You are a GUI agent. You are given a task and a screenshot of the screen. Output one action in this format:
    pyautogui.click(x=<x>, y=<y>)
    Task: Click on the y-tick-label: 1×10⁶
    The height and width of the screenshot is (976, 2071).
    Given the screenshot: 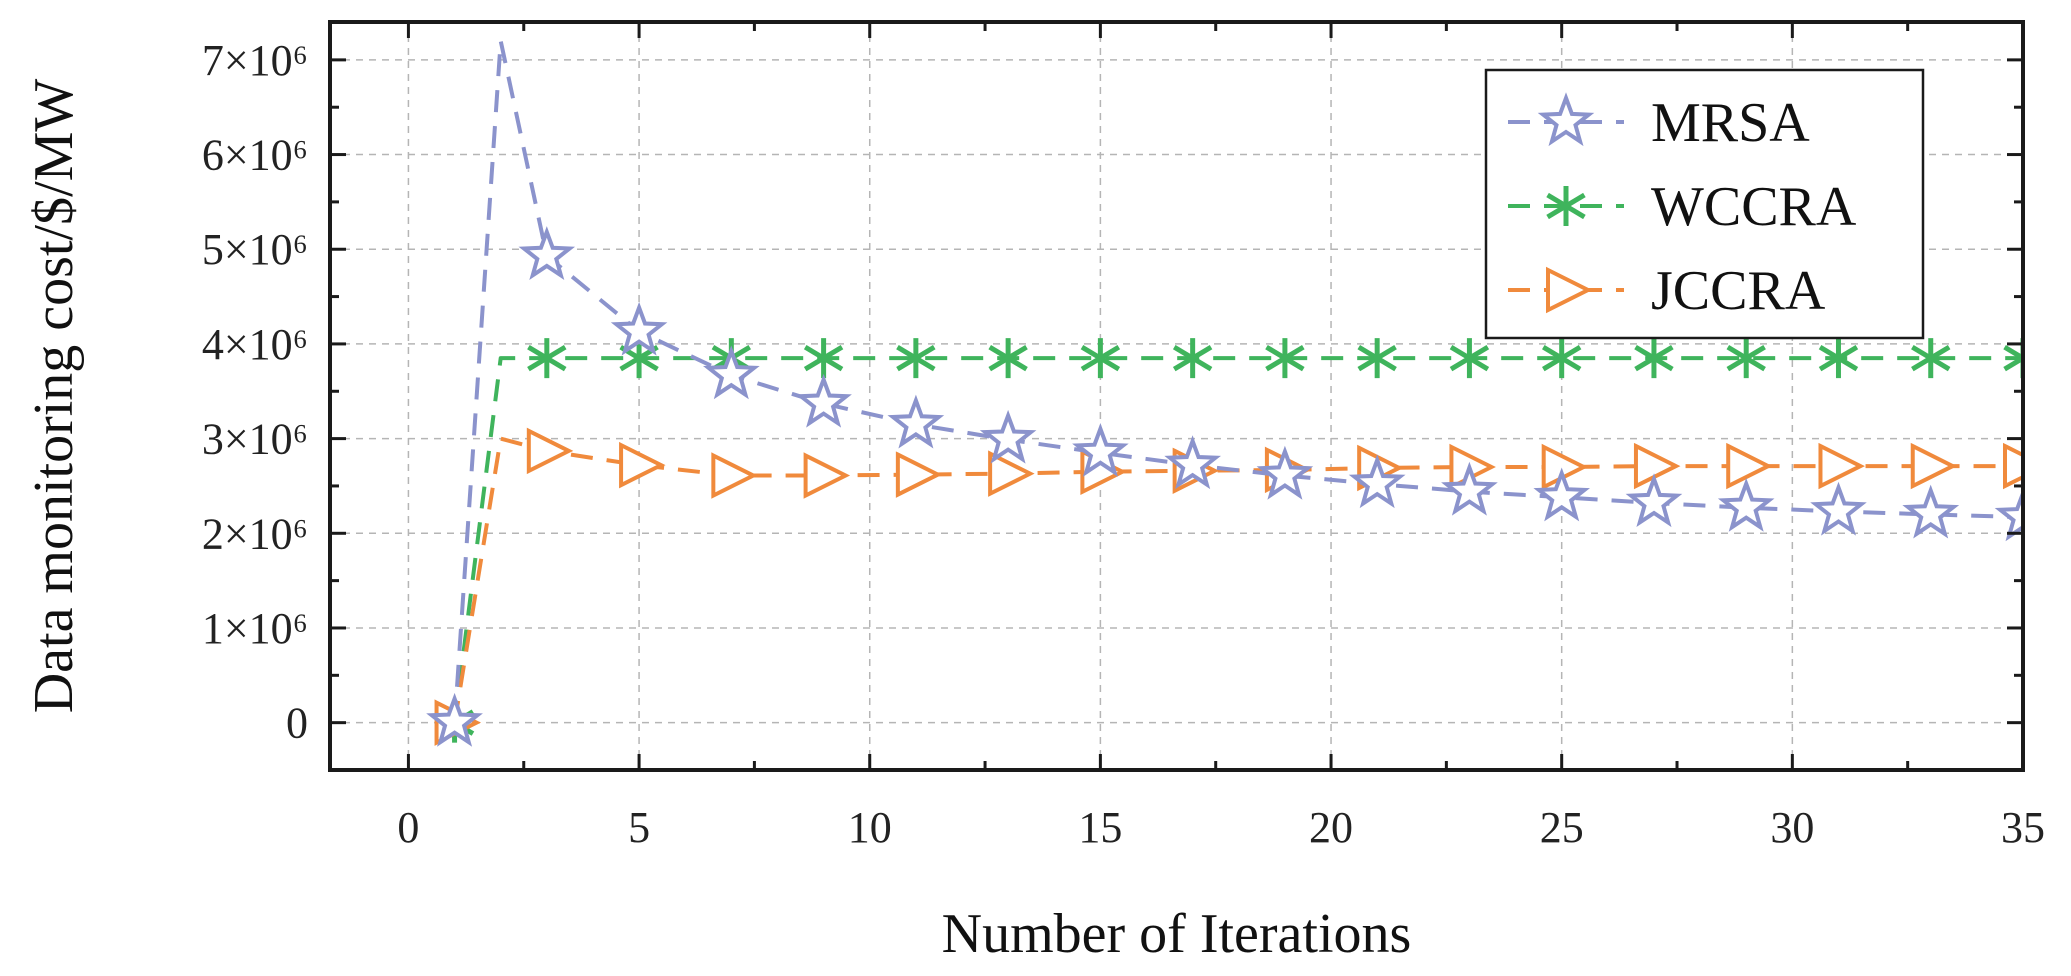 What is the action you would take?
    pyautogui.click(x=255, y=628)
    